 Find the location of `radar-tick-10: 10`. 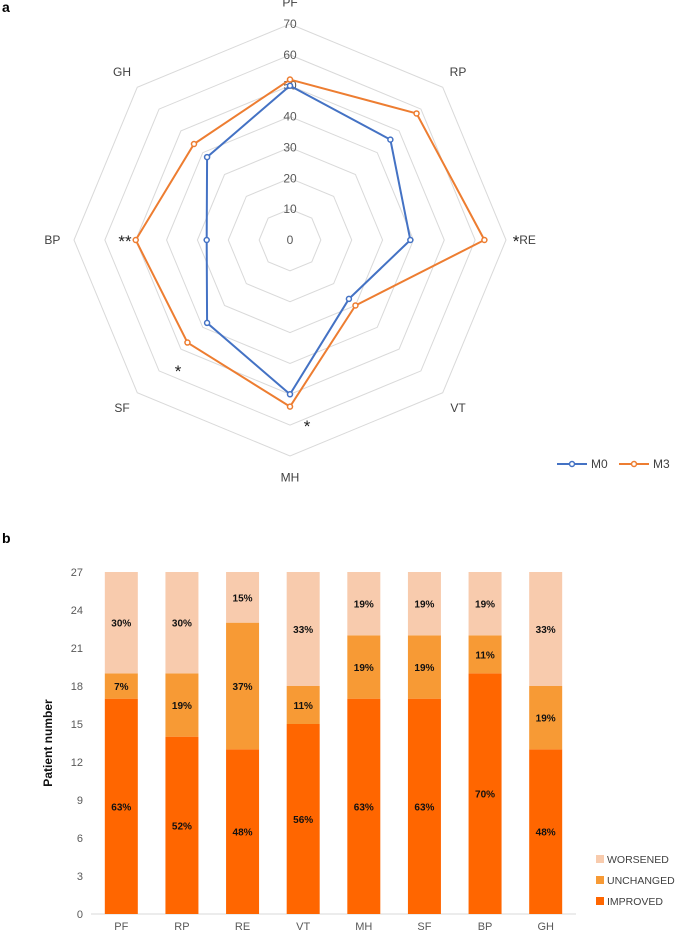

radar-tick-10: 10 is located at coordinates (290, 209).